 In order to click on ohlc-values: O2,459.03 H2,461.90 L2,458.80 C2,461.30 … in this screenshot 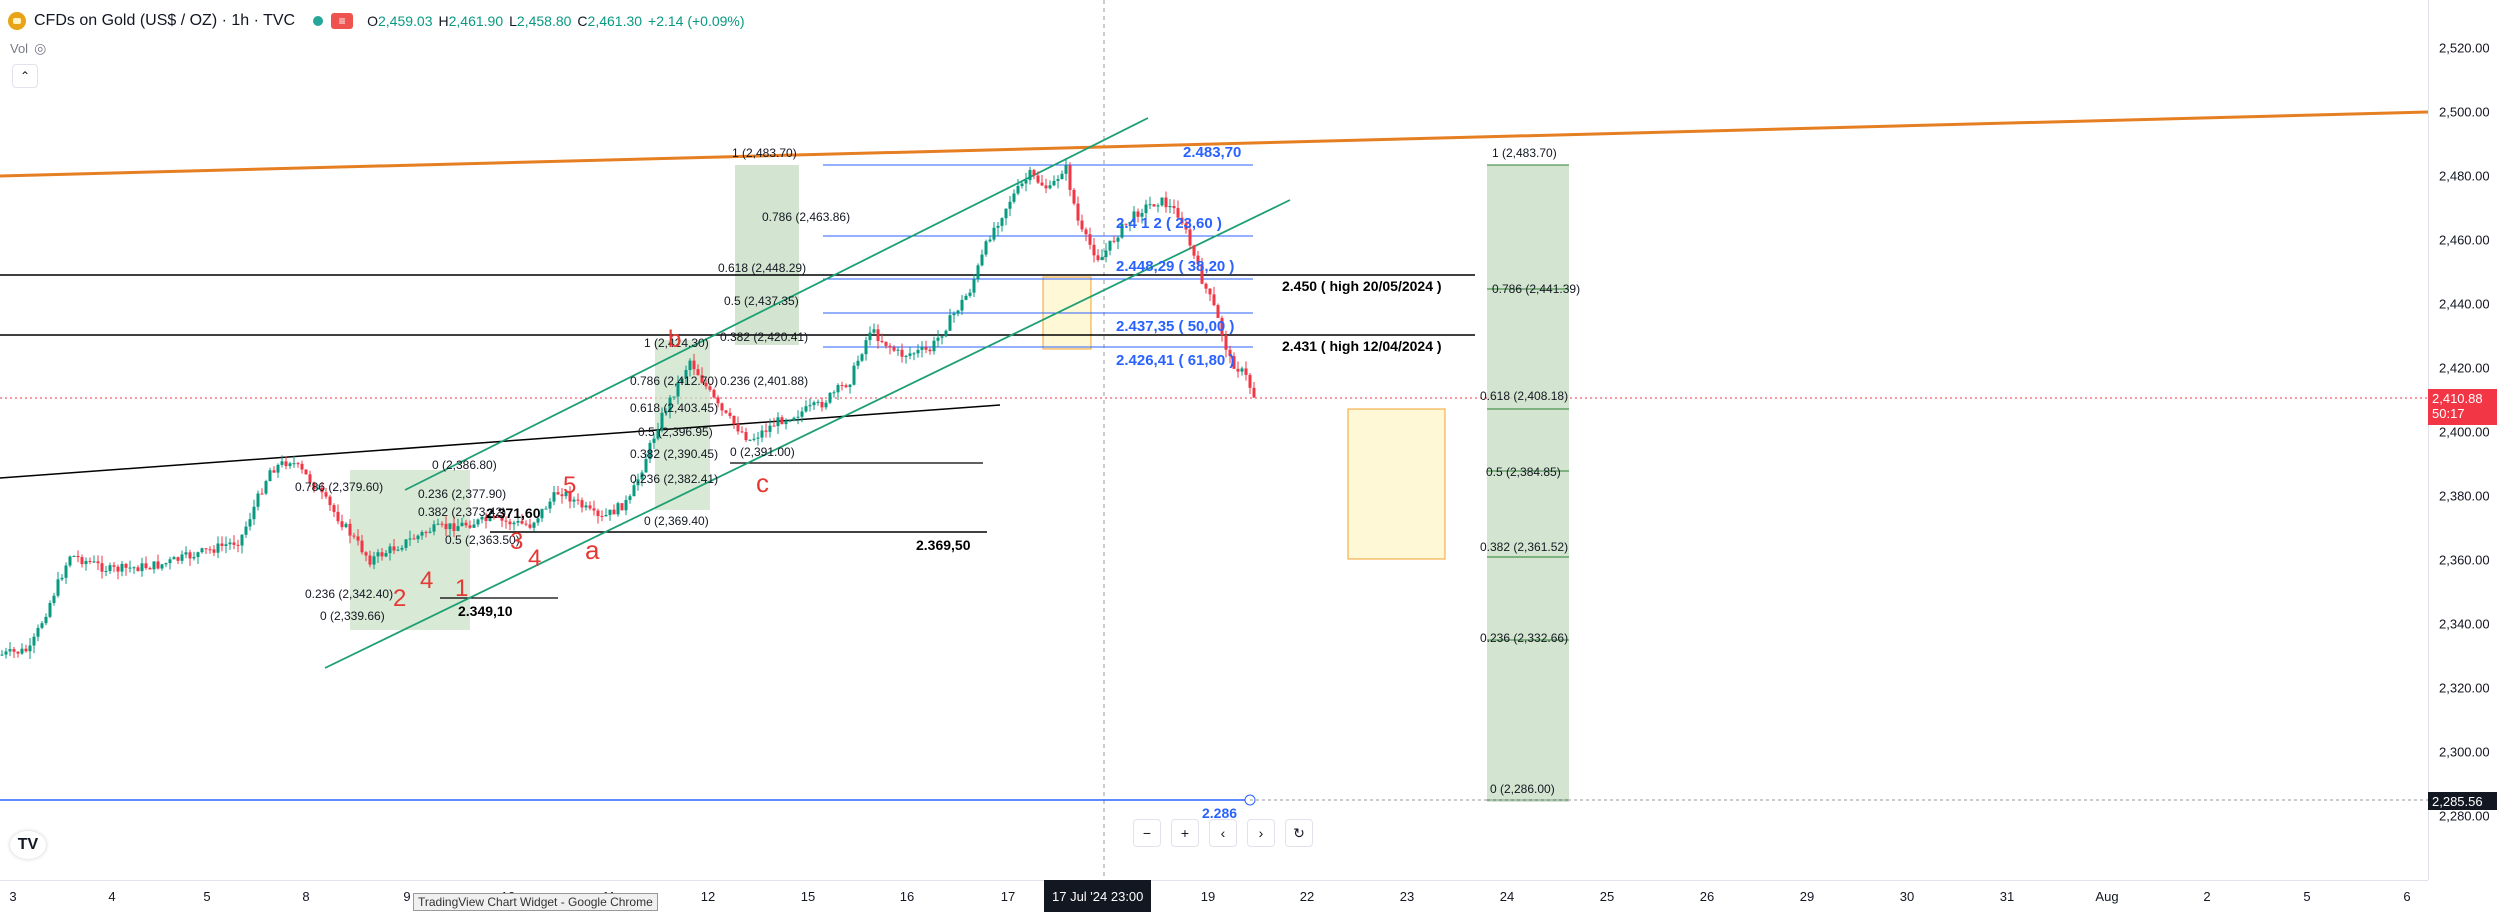, I will do `click(555, 21)`.